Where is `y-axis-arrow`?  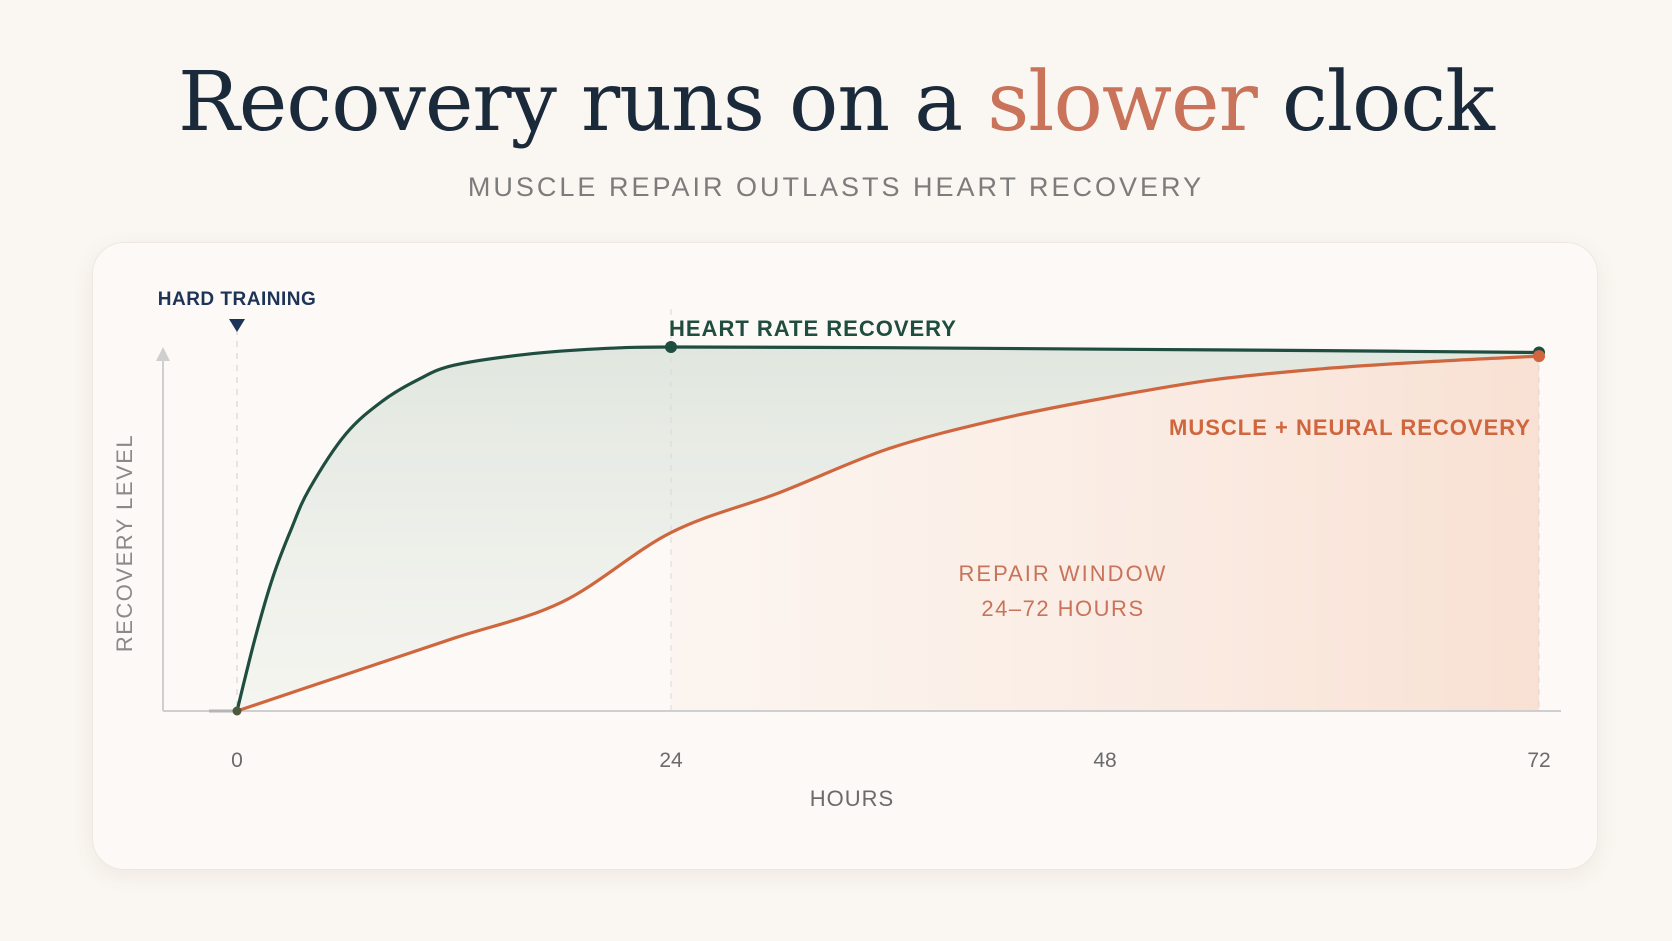
y-axis-arrow is located at coordinates (163, 354).